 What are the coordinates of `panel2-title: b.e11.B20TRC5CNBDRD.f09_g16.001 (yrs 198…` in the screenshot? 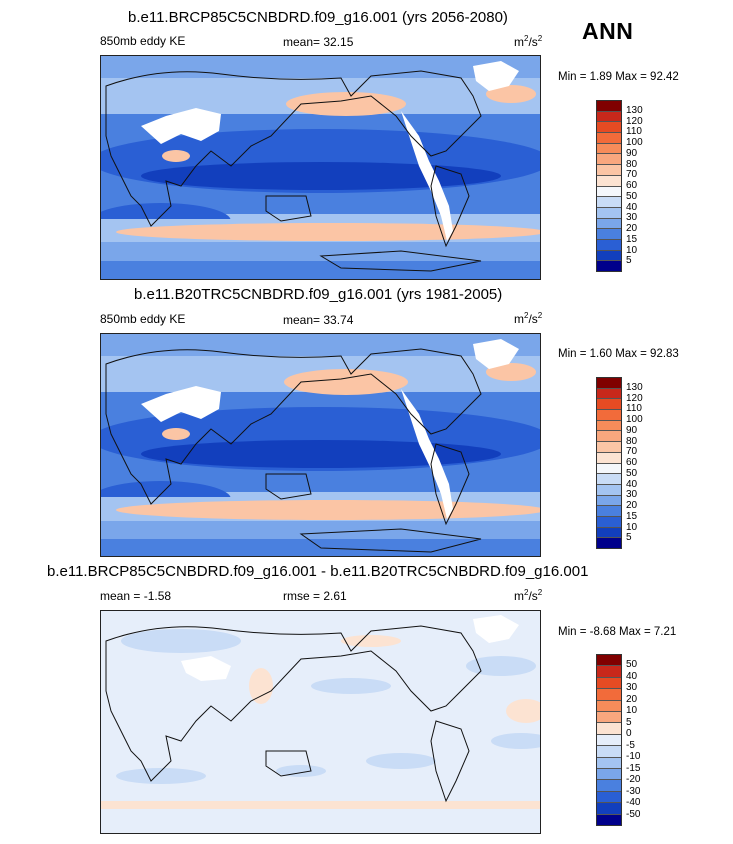 It's located at (318, 294).